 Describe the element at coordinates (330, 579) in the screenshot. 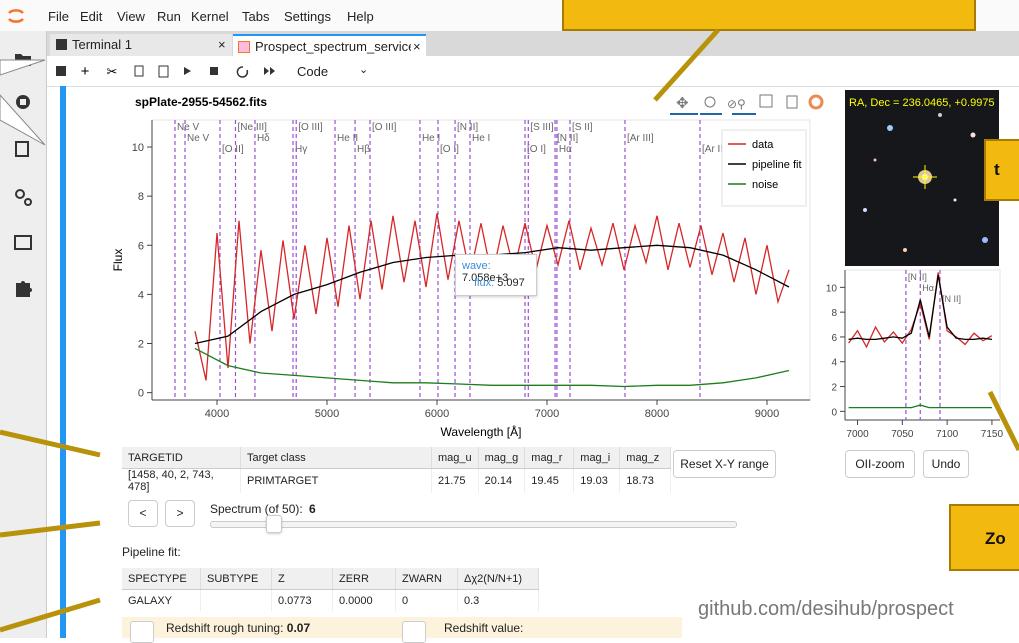

I see `header-row: SPECTYPE SUBTYPE Z ZERR ZWARN Δχ2(N/N+1)` at that location.